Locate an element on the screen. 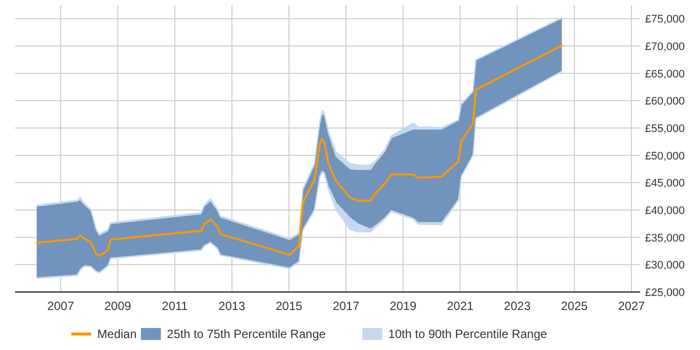 This screenshot has width=700, height=350. y-tick-label: £45,000 is located at coordinates (665, 184).